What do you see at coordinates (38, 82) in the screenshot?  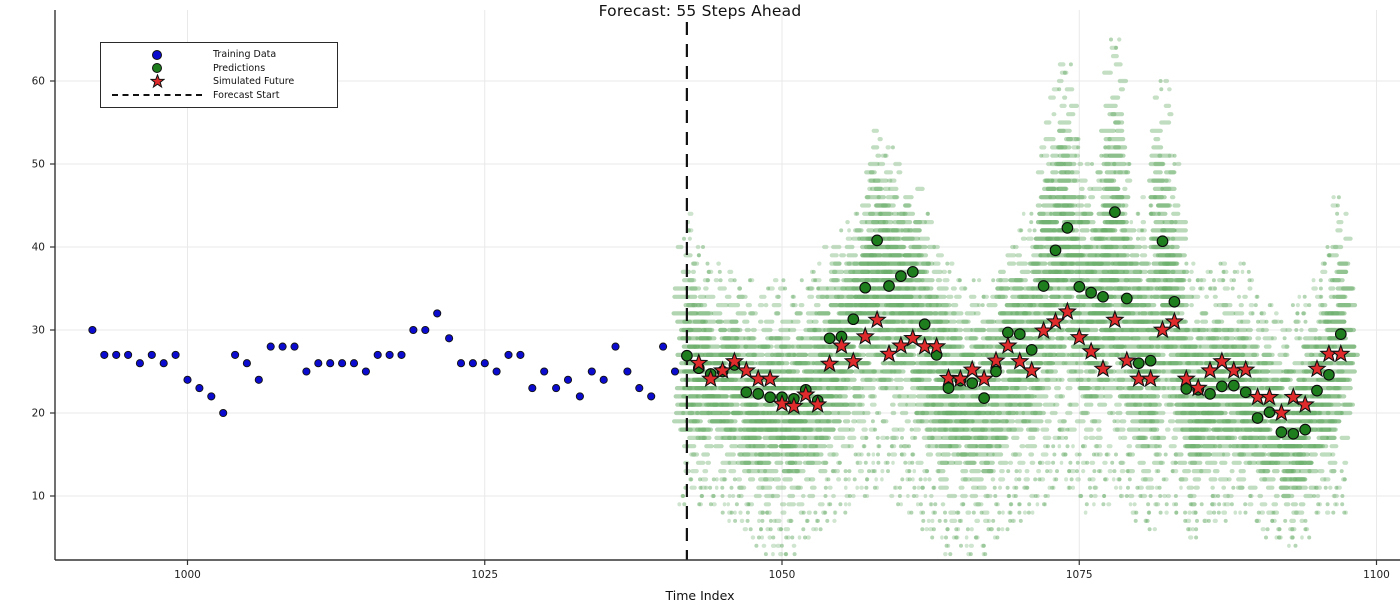 I see `y-tick-label: 60` at bounding box center [38, 82].